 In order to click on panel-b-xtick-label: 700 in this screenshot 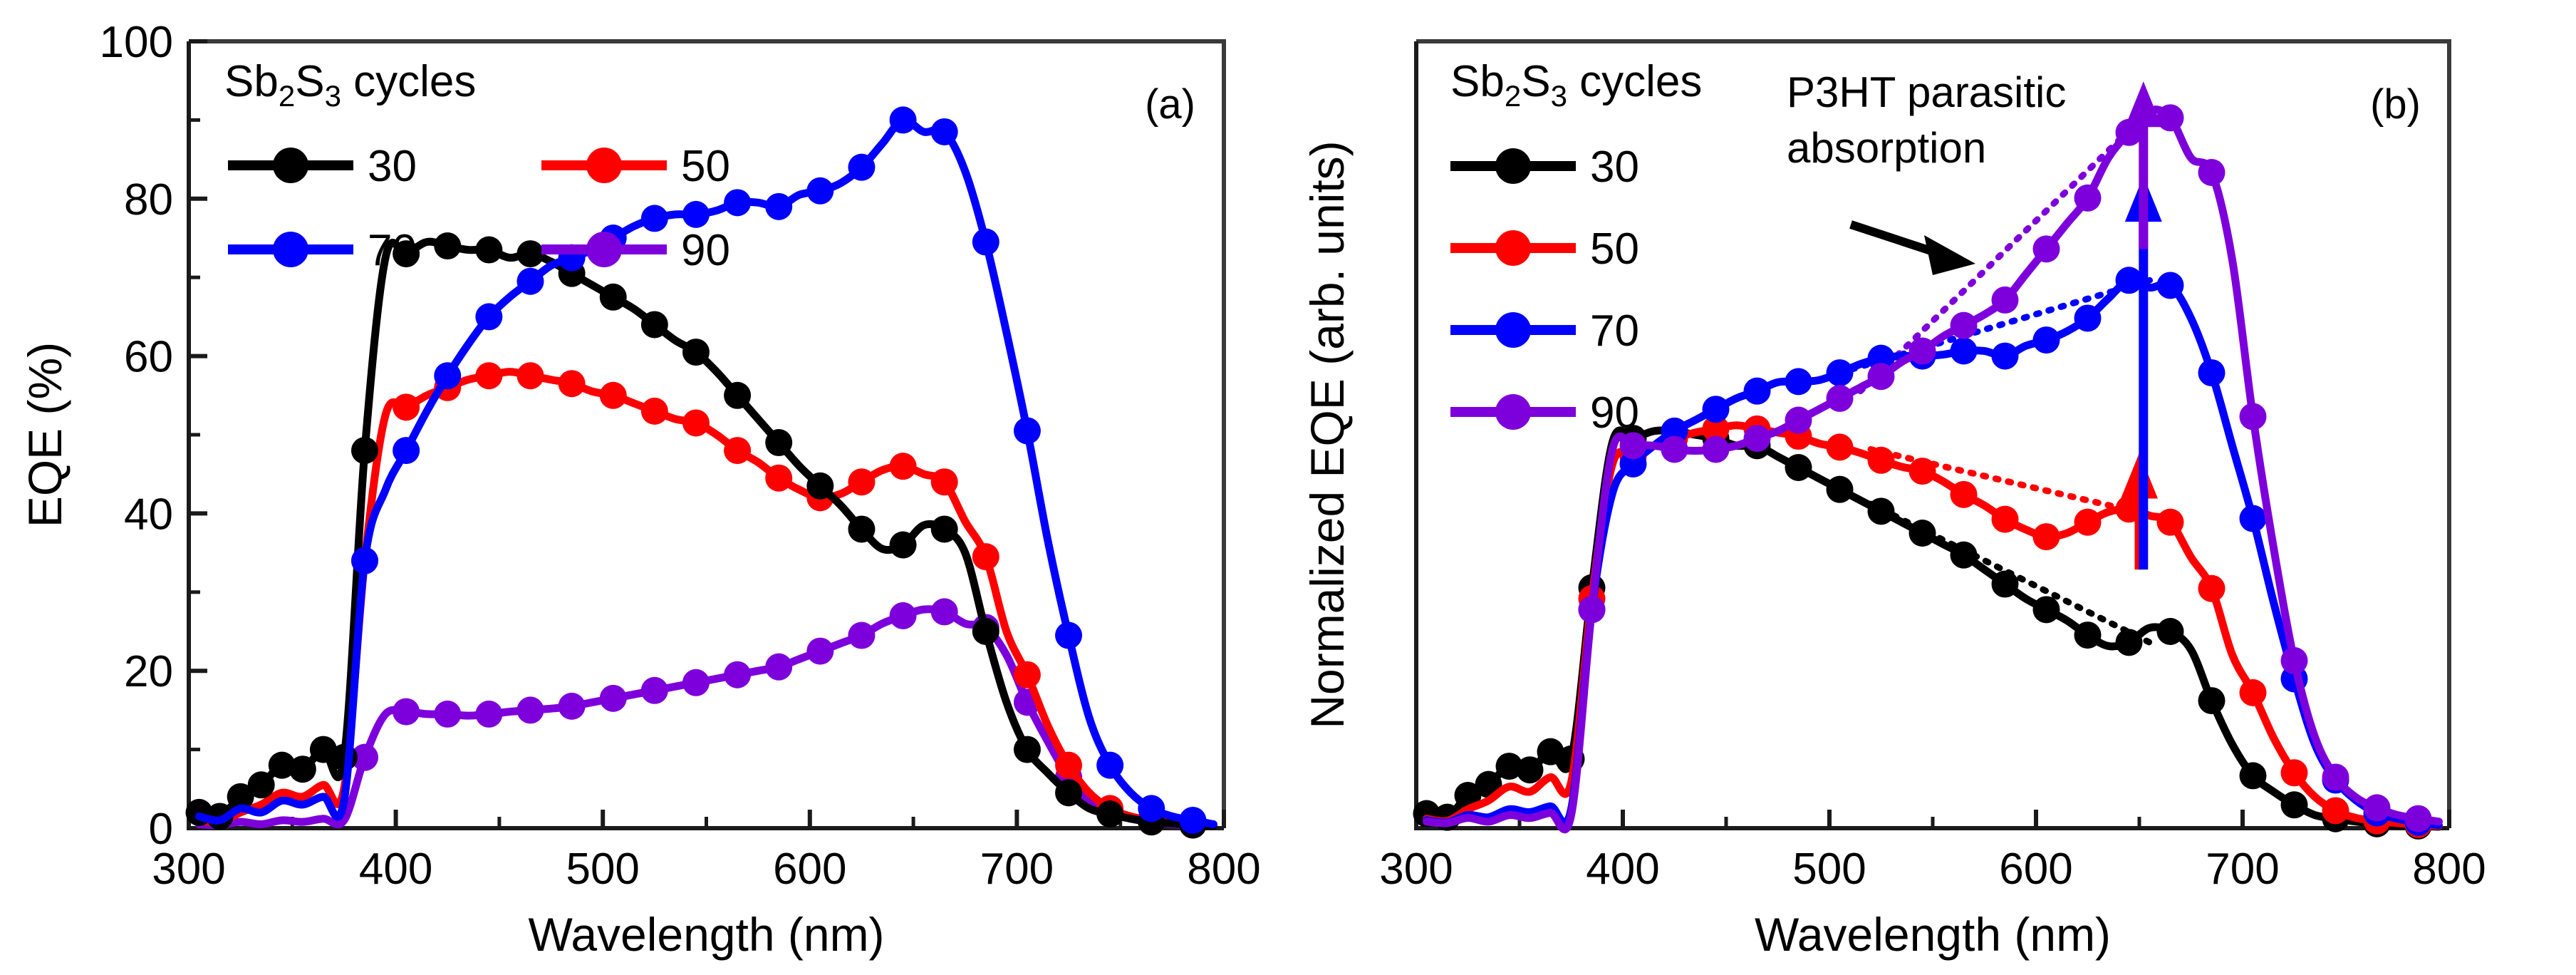, I will do `click(2242, 870)`.